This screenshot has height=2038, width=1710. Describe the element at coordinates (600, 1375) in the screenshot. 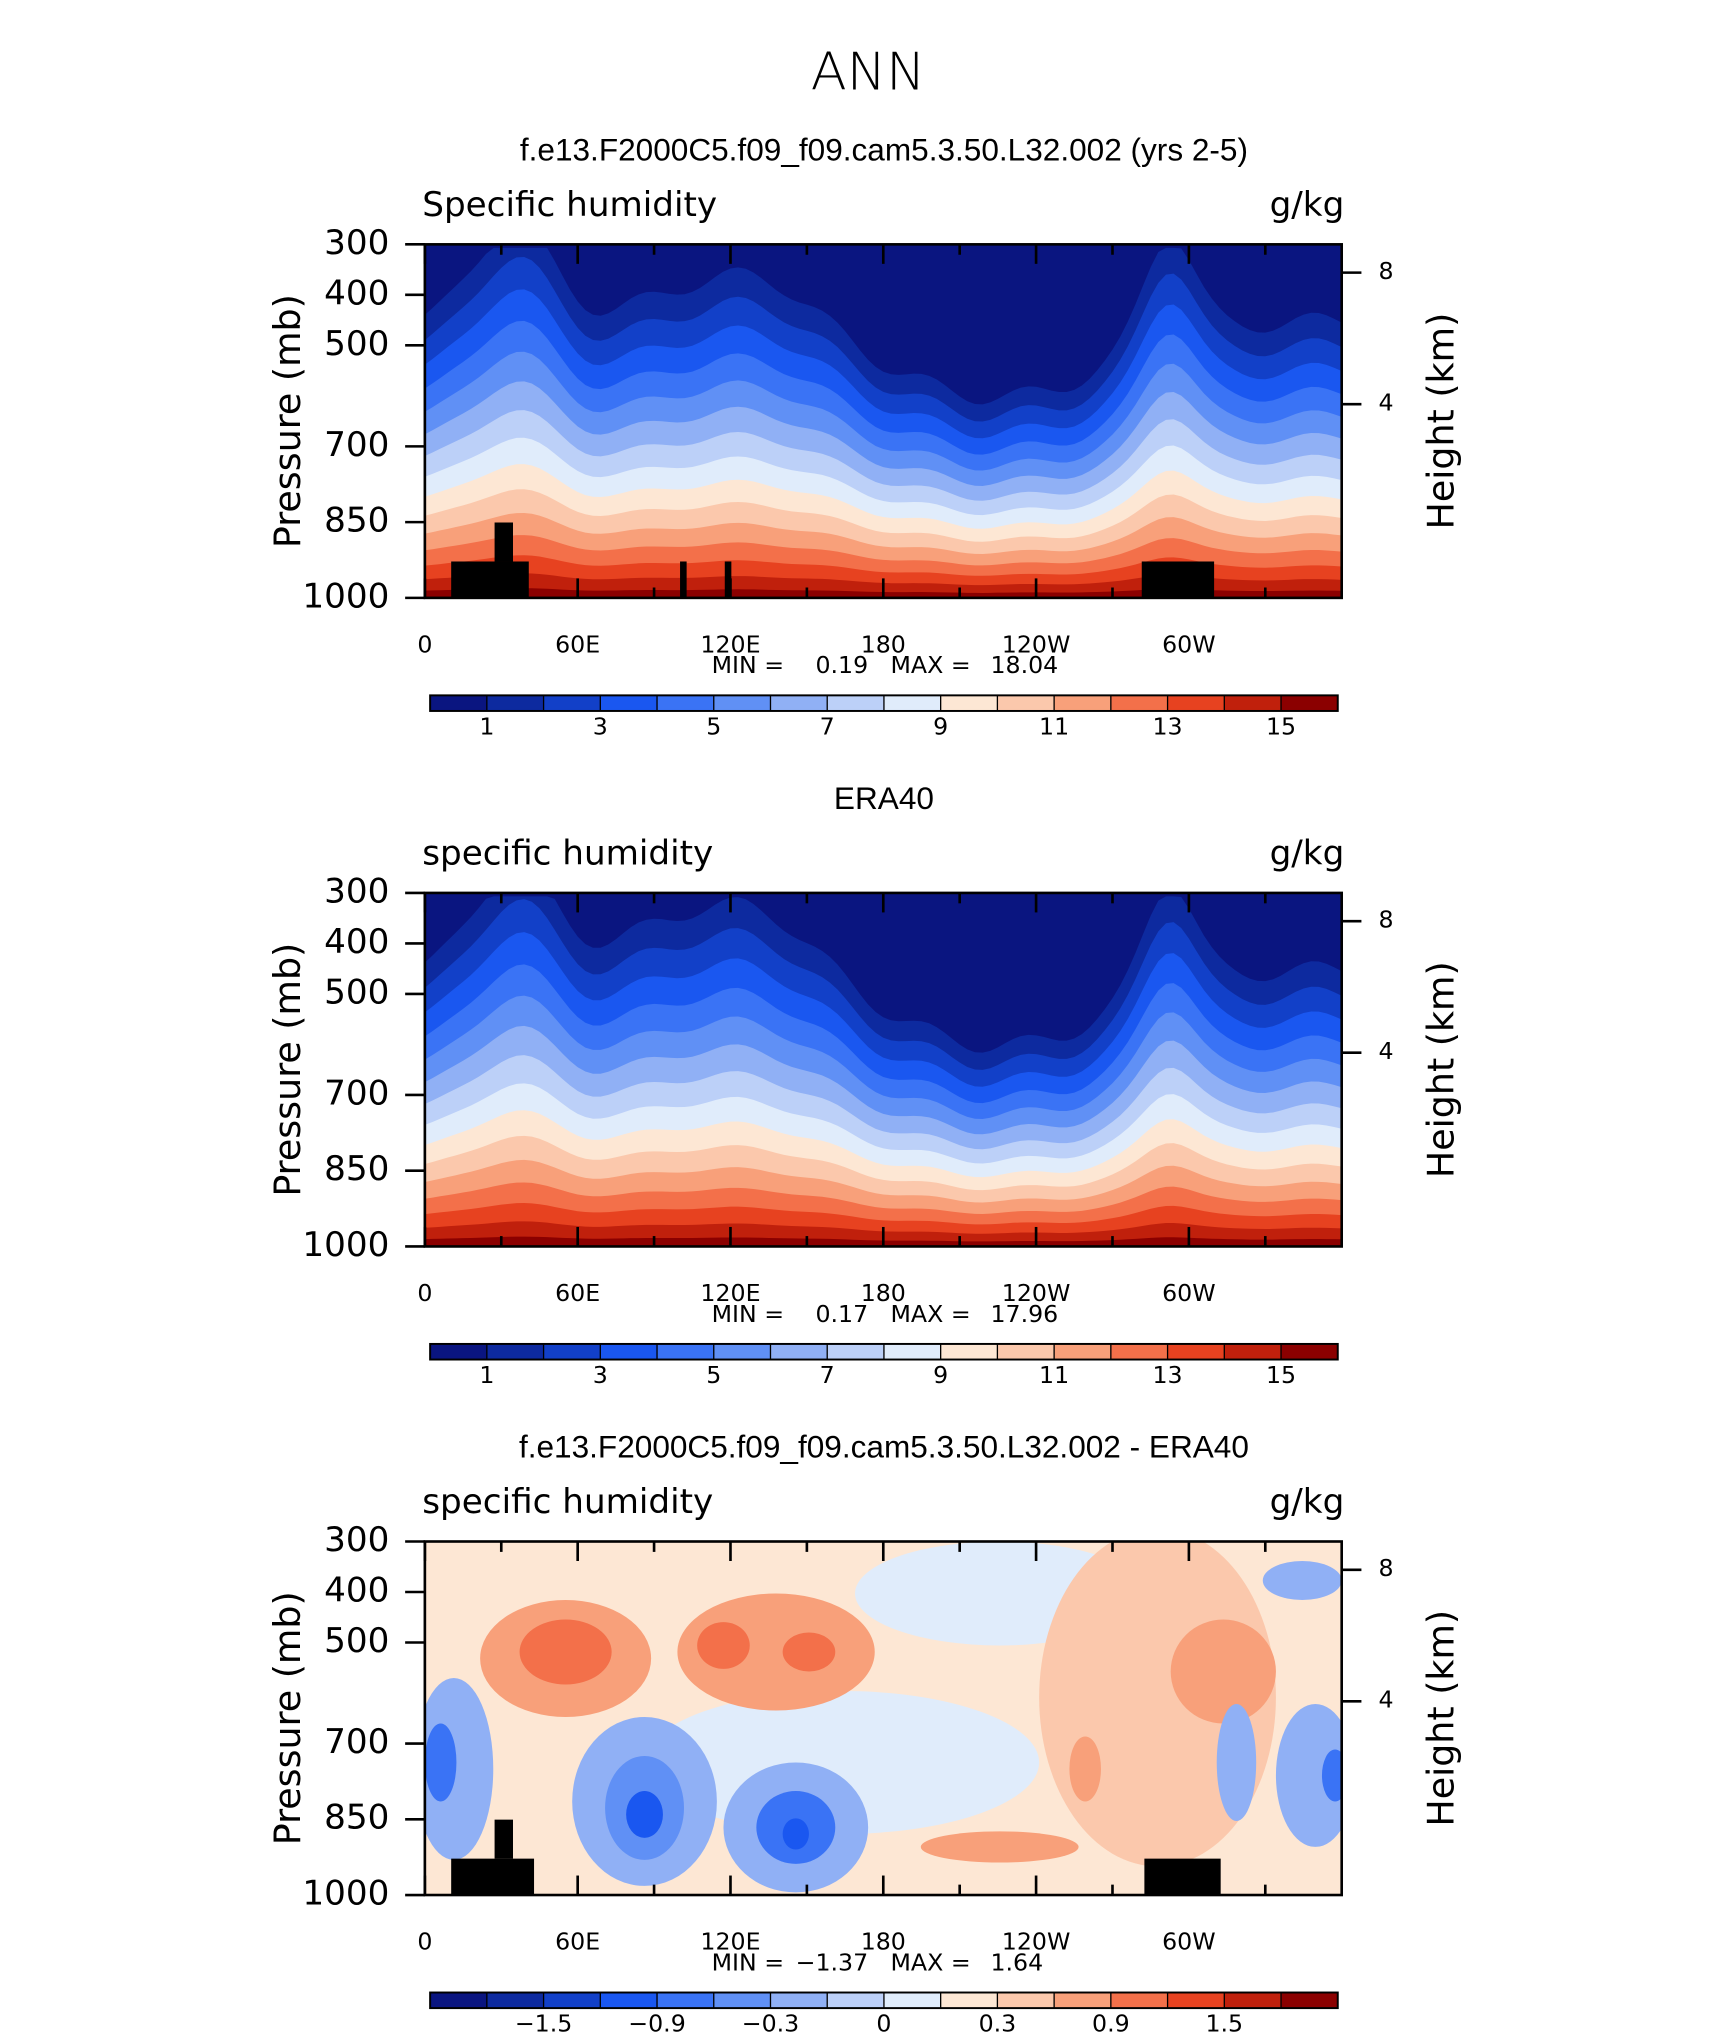

I see `colorbar-label: 3` at that location.